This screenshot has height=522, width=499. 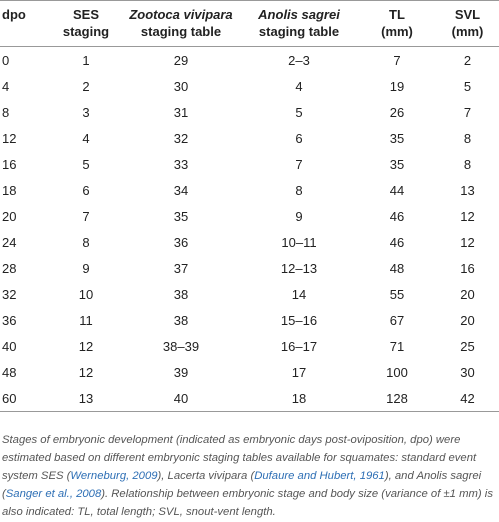 What do you see at coordinates (86, 294) in the screenshot?
I see `table-cell: 10` at bounding box center [86, 294].